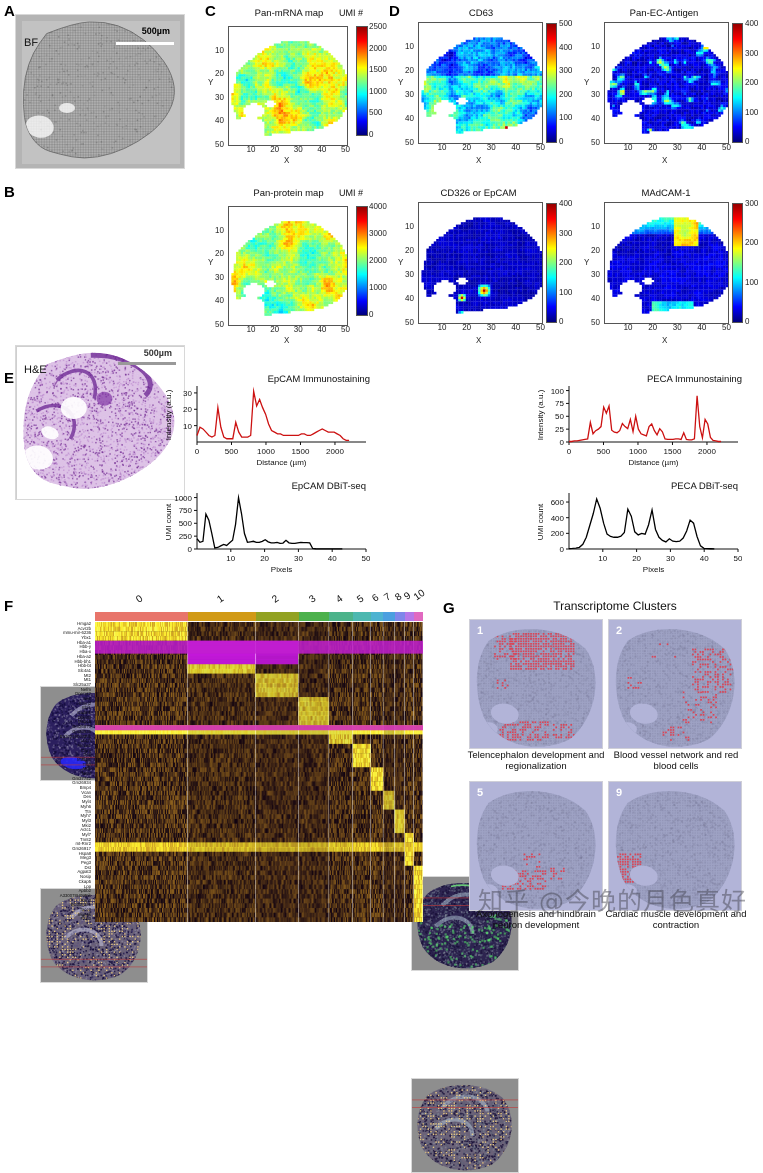 The width and height of the screenshot is (763, 1173). Describe the element at coordinates (85, 806) in the screenshot. I see `panel-f-gene-label: Myh6` at that location.